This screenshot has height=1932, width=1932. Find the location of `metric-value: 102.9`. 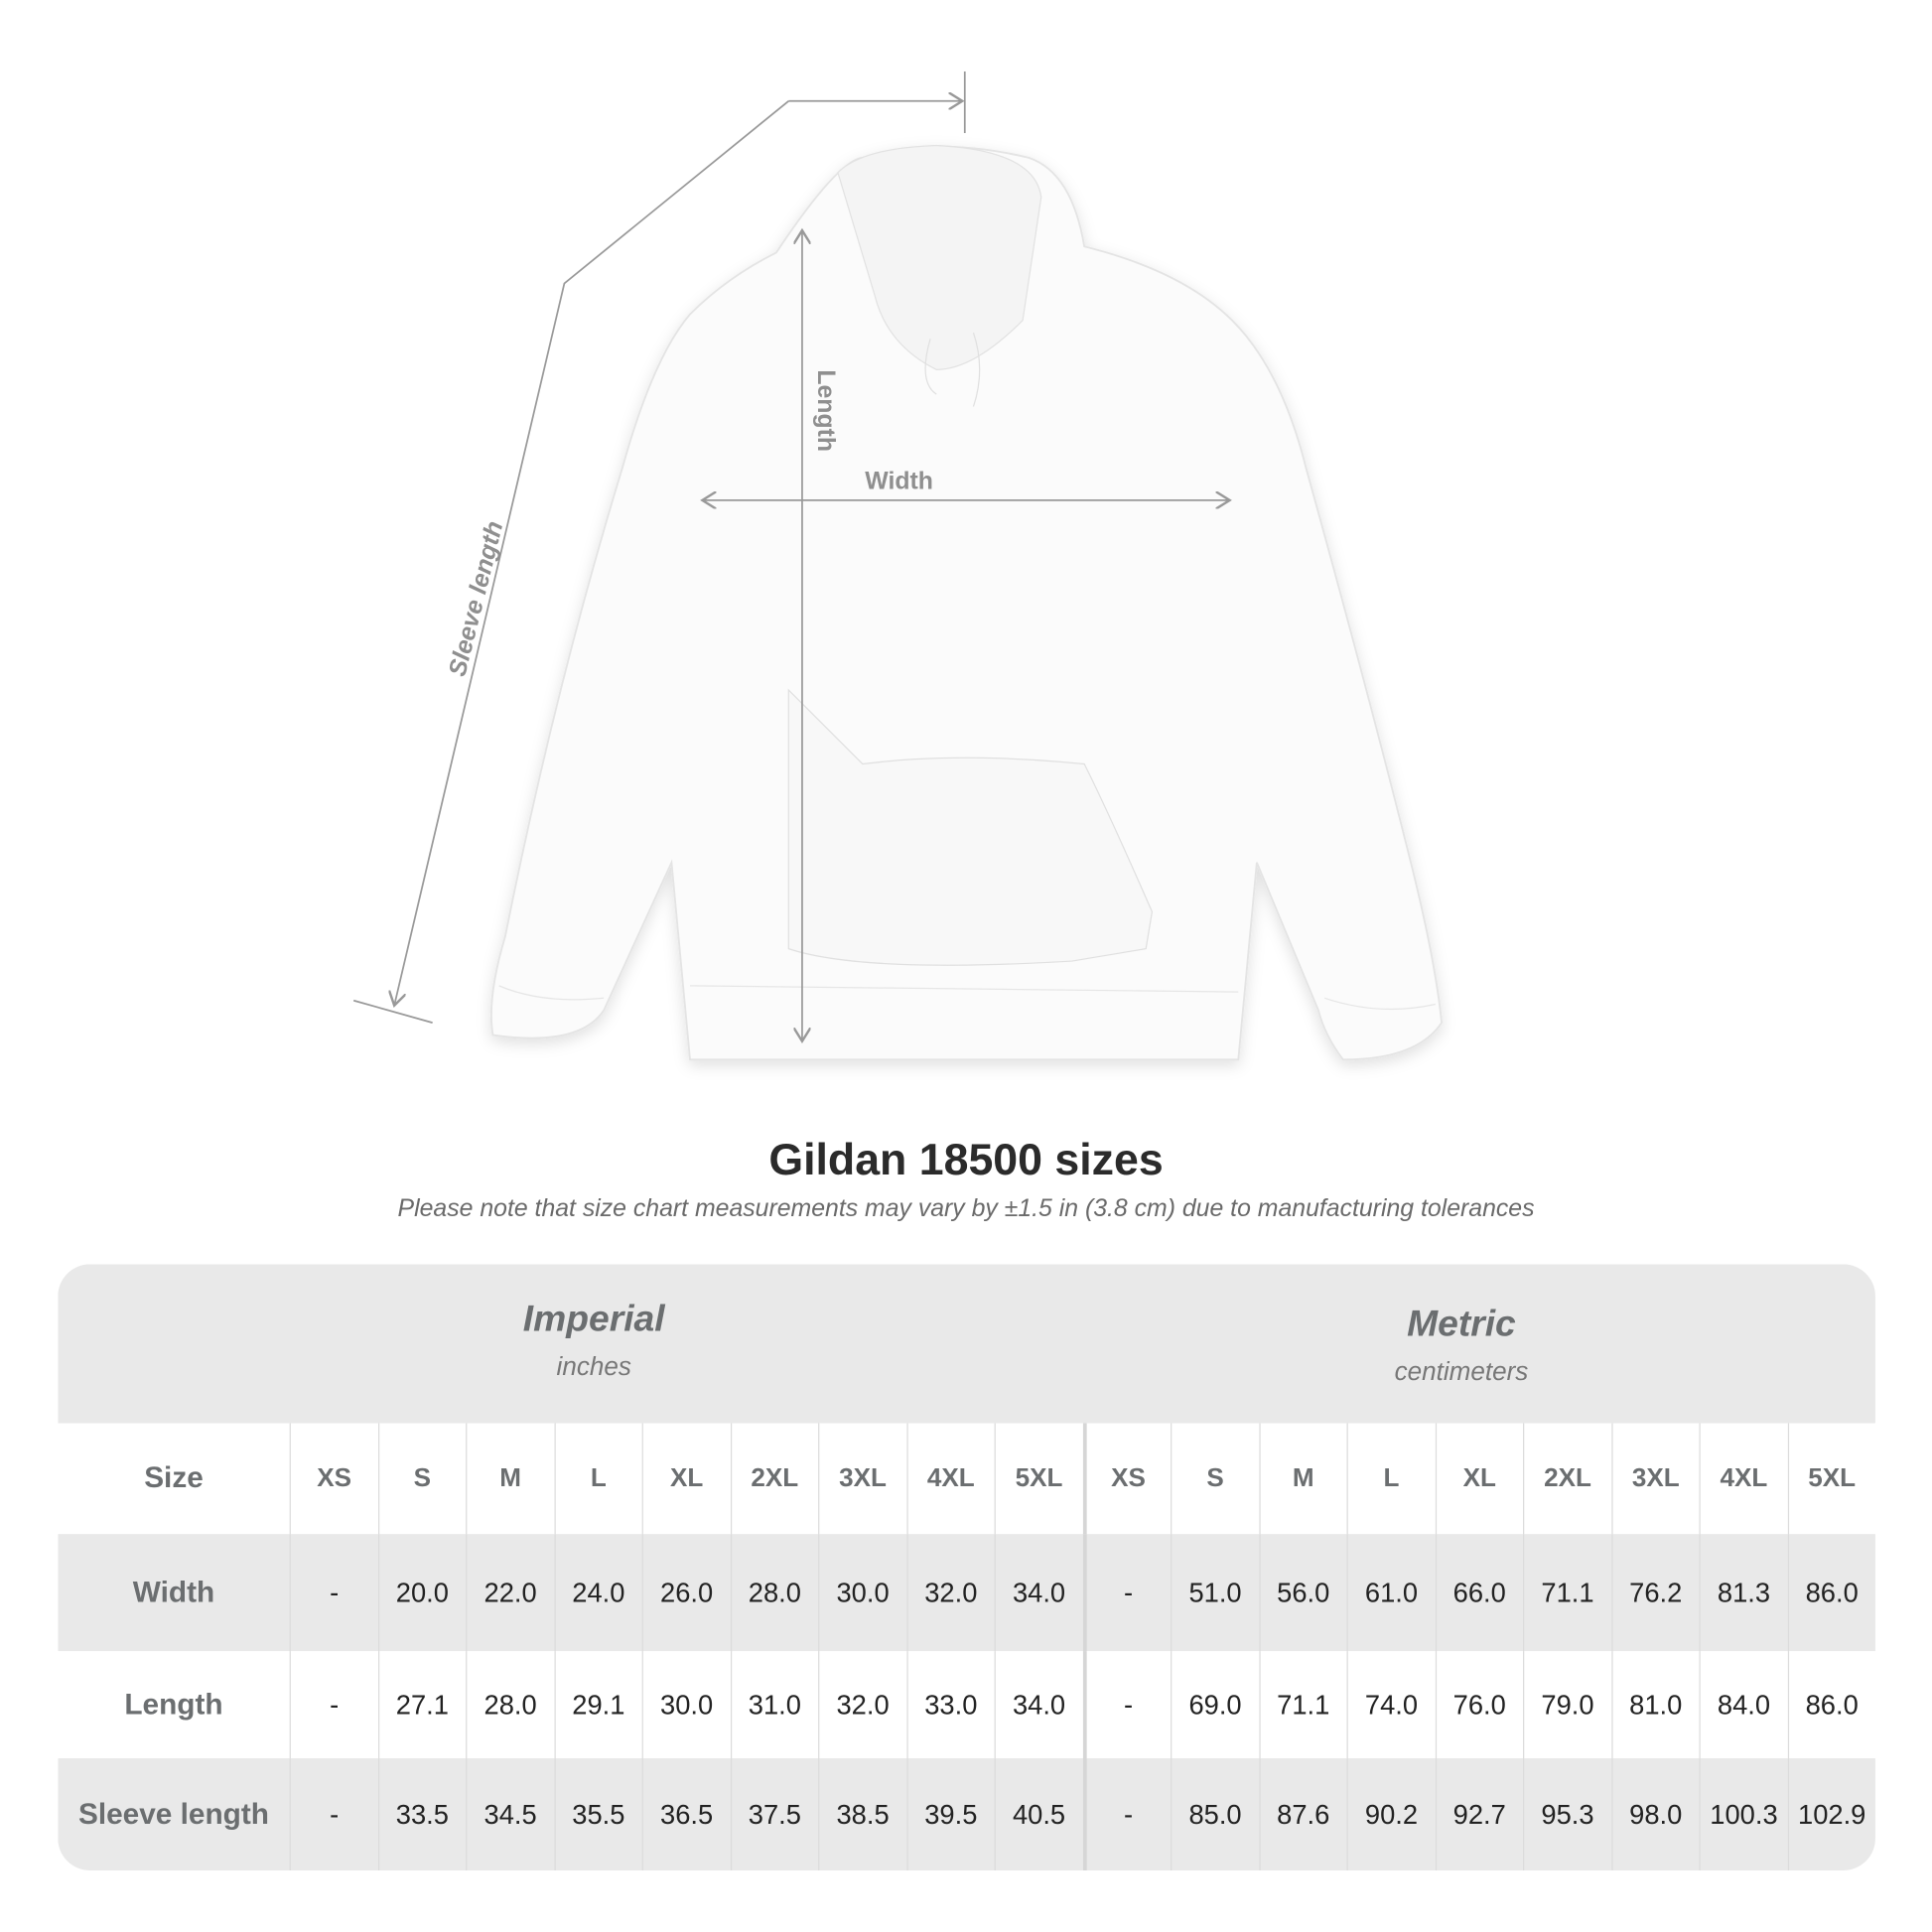

metric-value: 102.9 is located at coordinates (1831, 1814).